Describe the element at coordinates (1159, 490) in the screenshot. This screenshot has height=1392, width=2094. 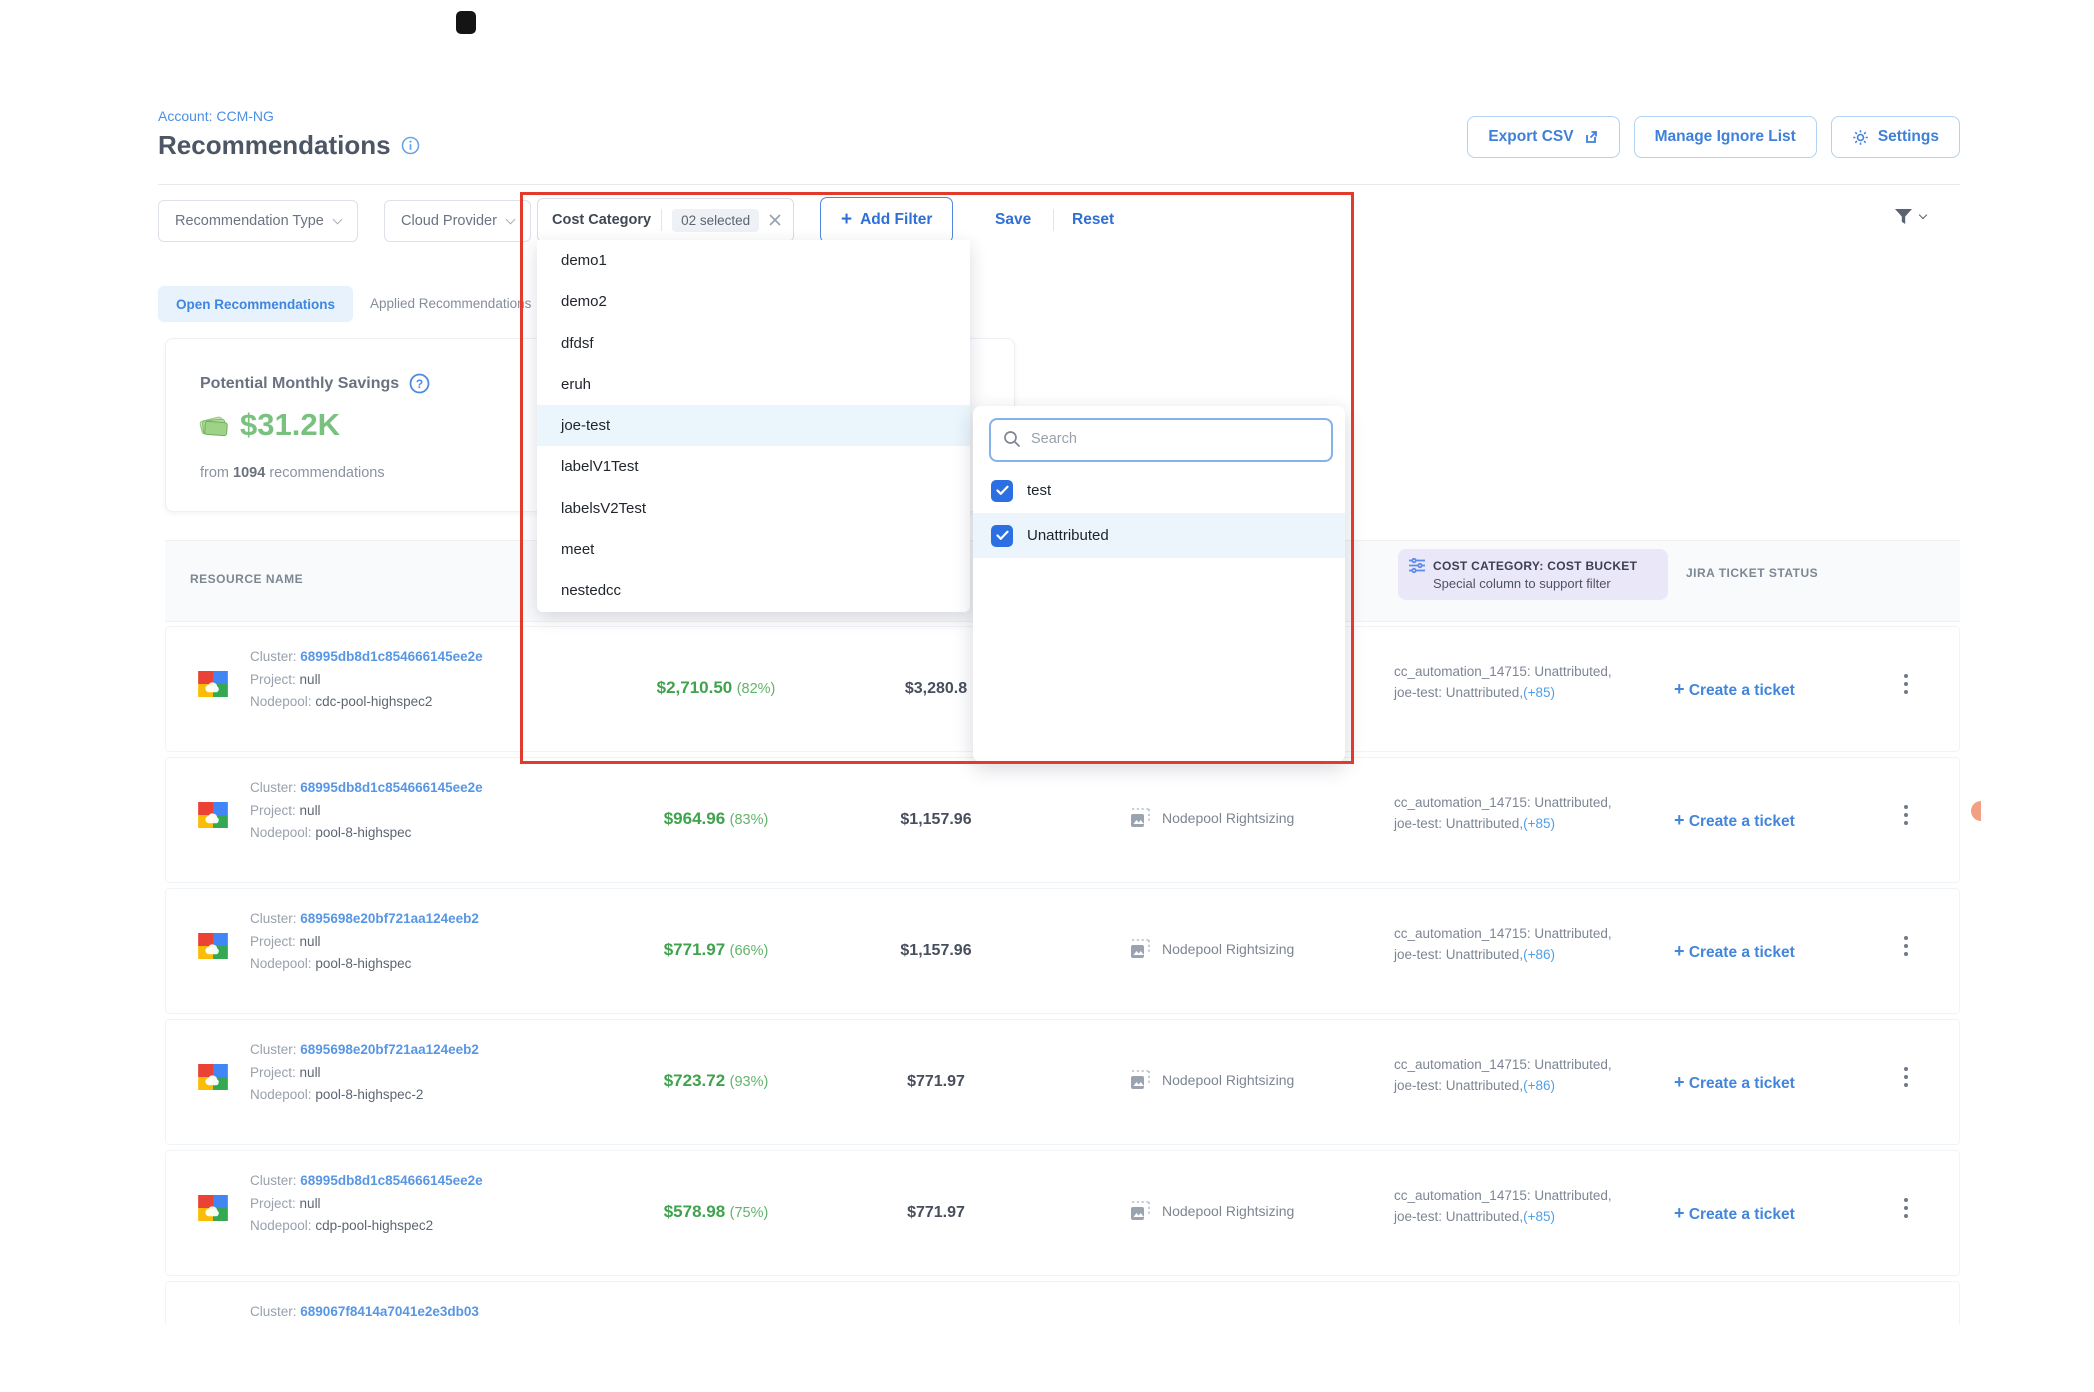
I see `bucket-option: test` at that location.